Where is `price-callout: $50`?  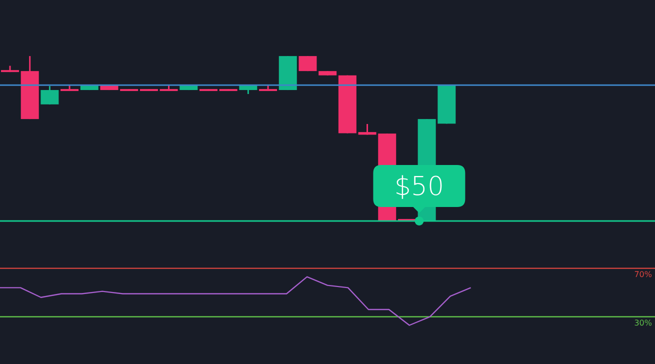 price-callout: $50 is located at coordinates (419, 195).